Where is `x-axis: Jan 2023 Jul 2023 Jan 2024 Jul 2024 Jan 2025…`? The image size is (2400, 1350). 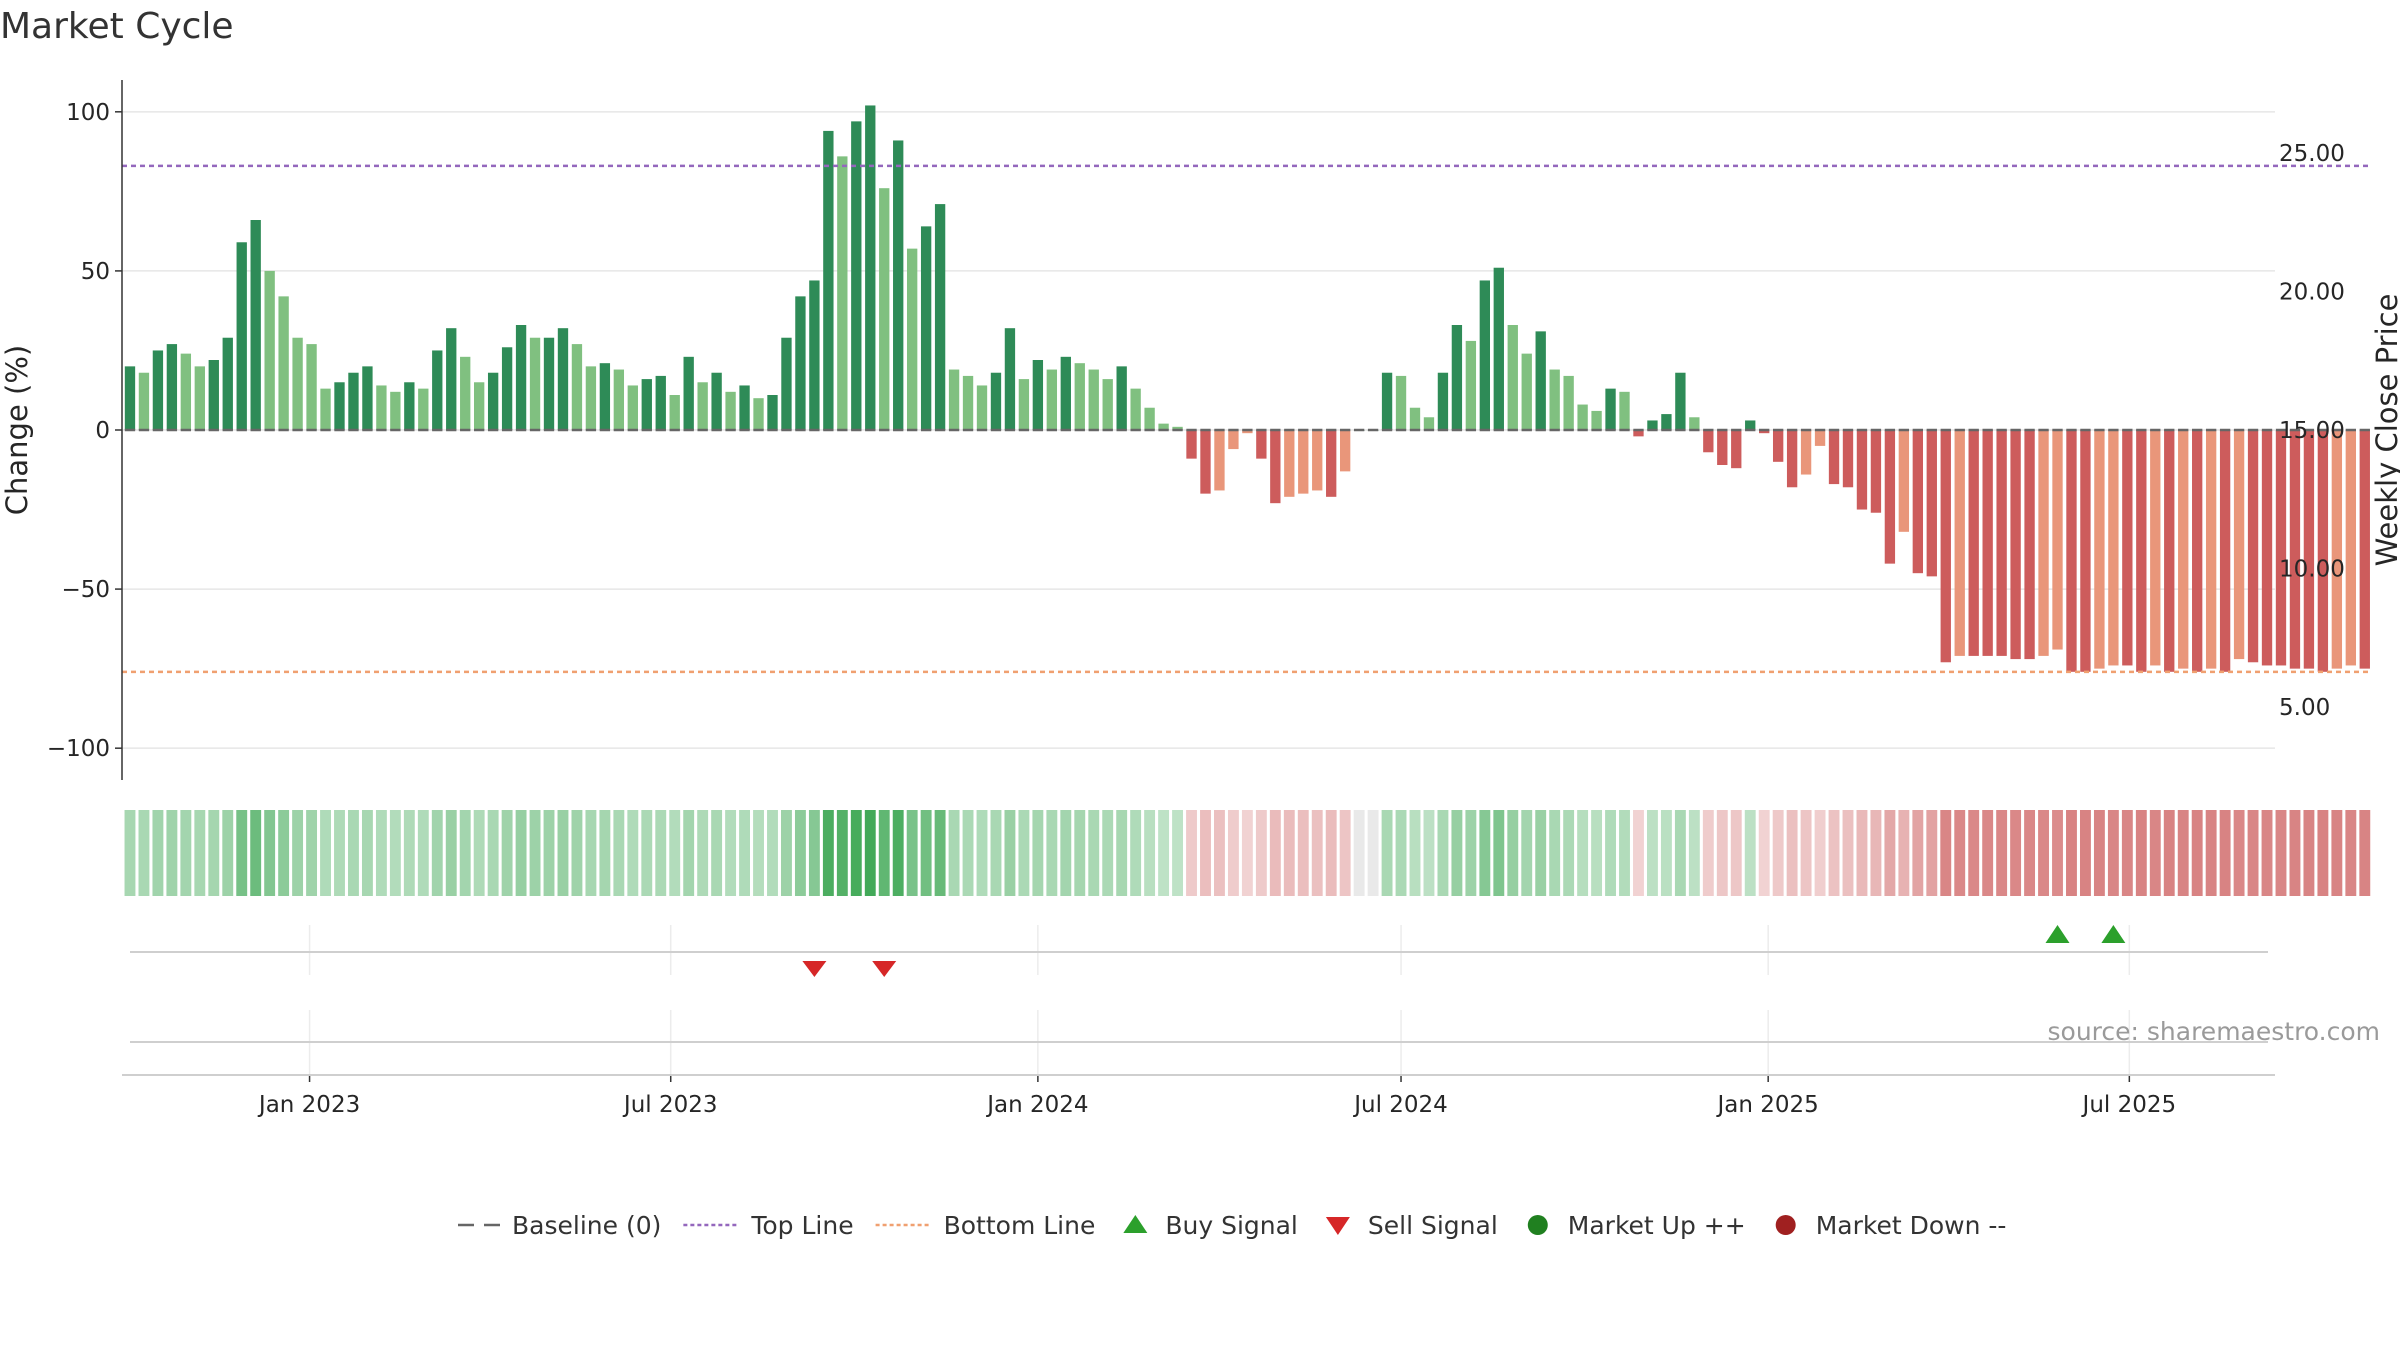 x-axis: Jan 2023 Jul 2023 Jan 2024 Jul 2024 Jan 2025… is located at coordinates (1198, 1096).